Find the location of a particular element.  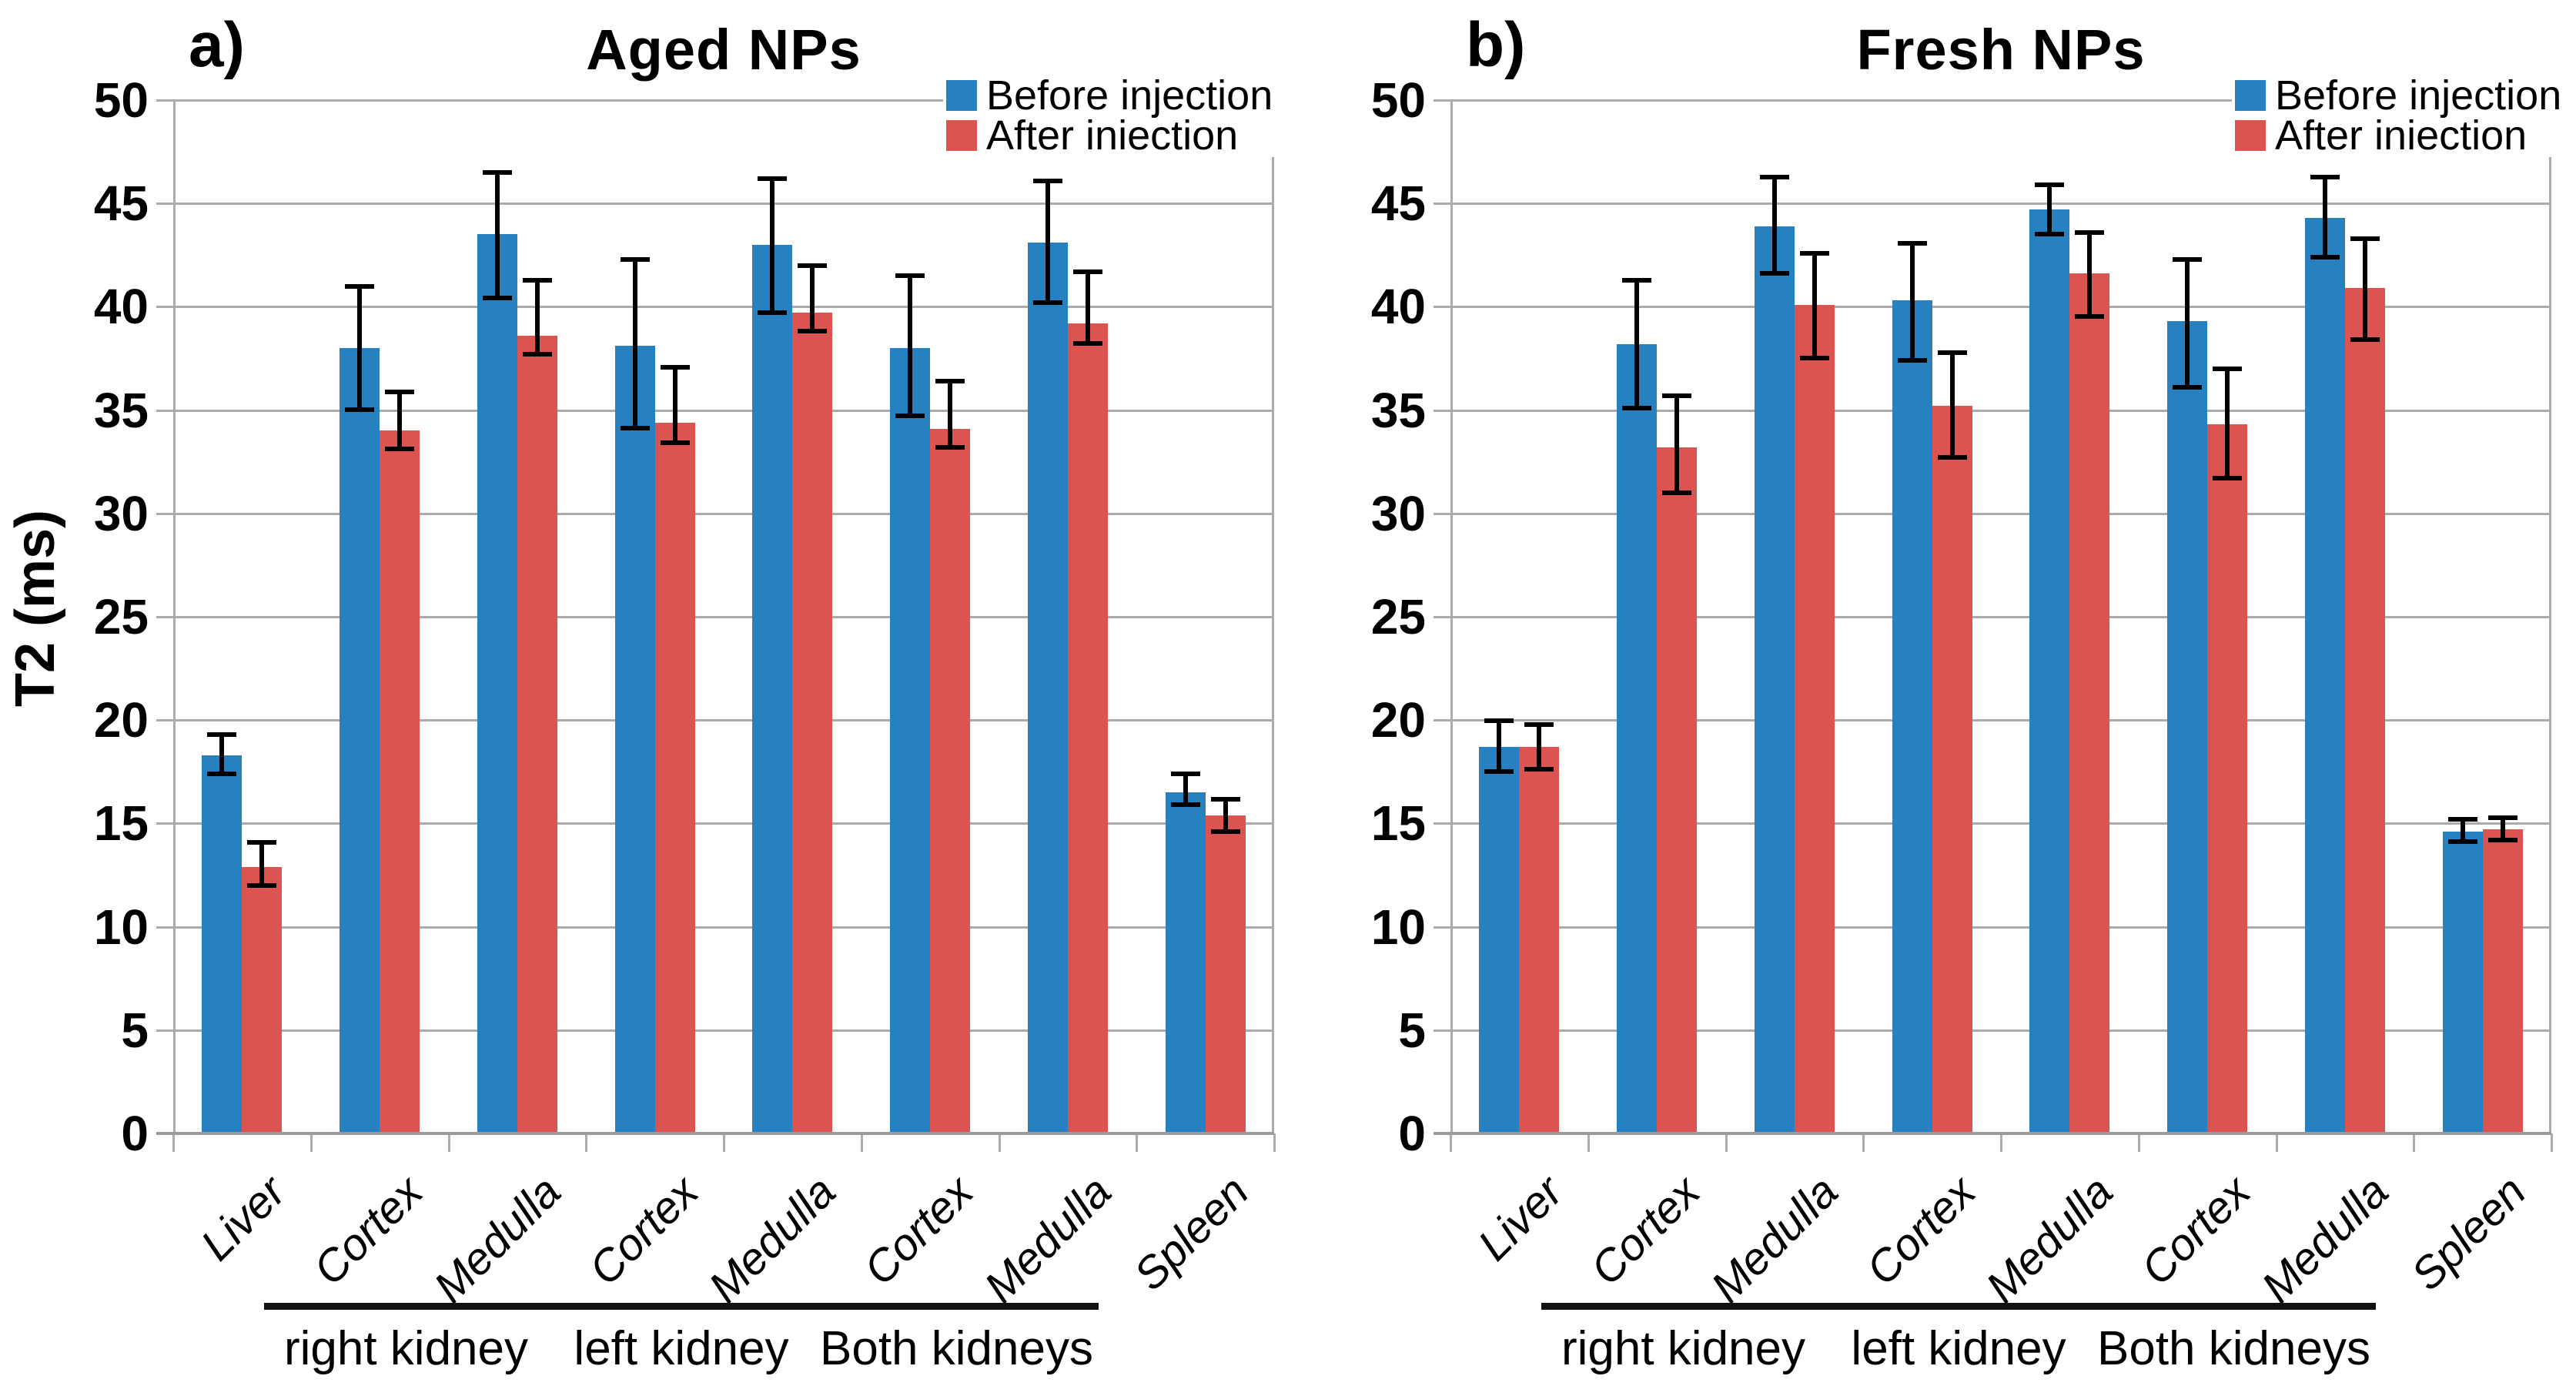

y-tick-label-20: 20 is located at coordinates (121, 720).